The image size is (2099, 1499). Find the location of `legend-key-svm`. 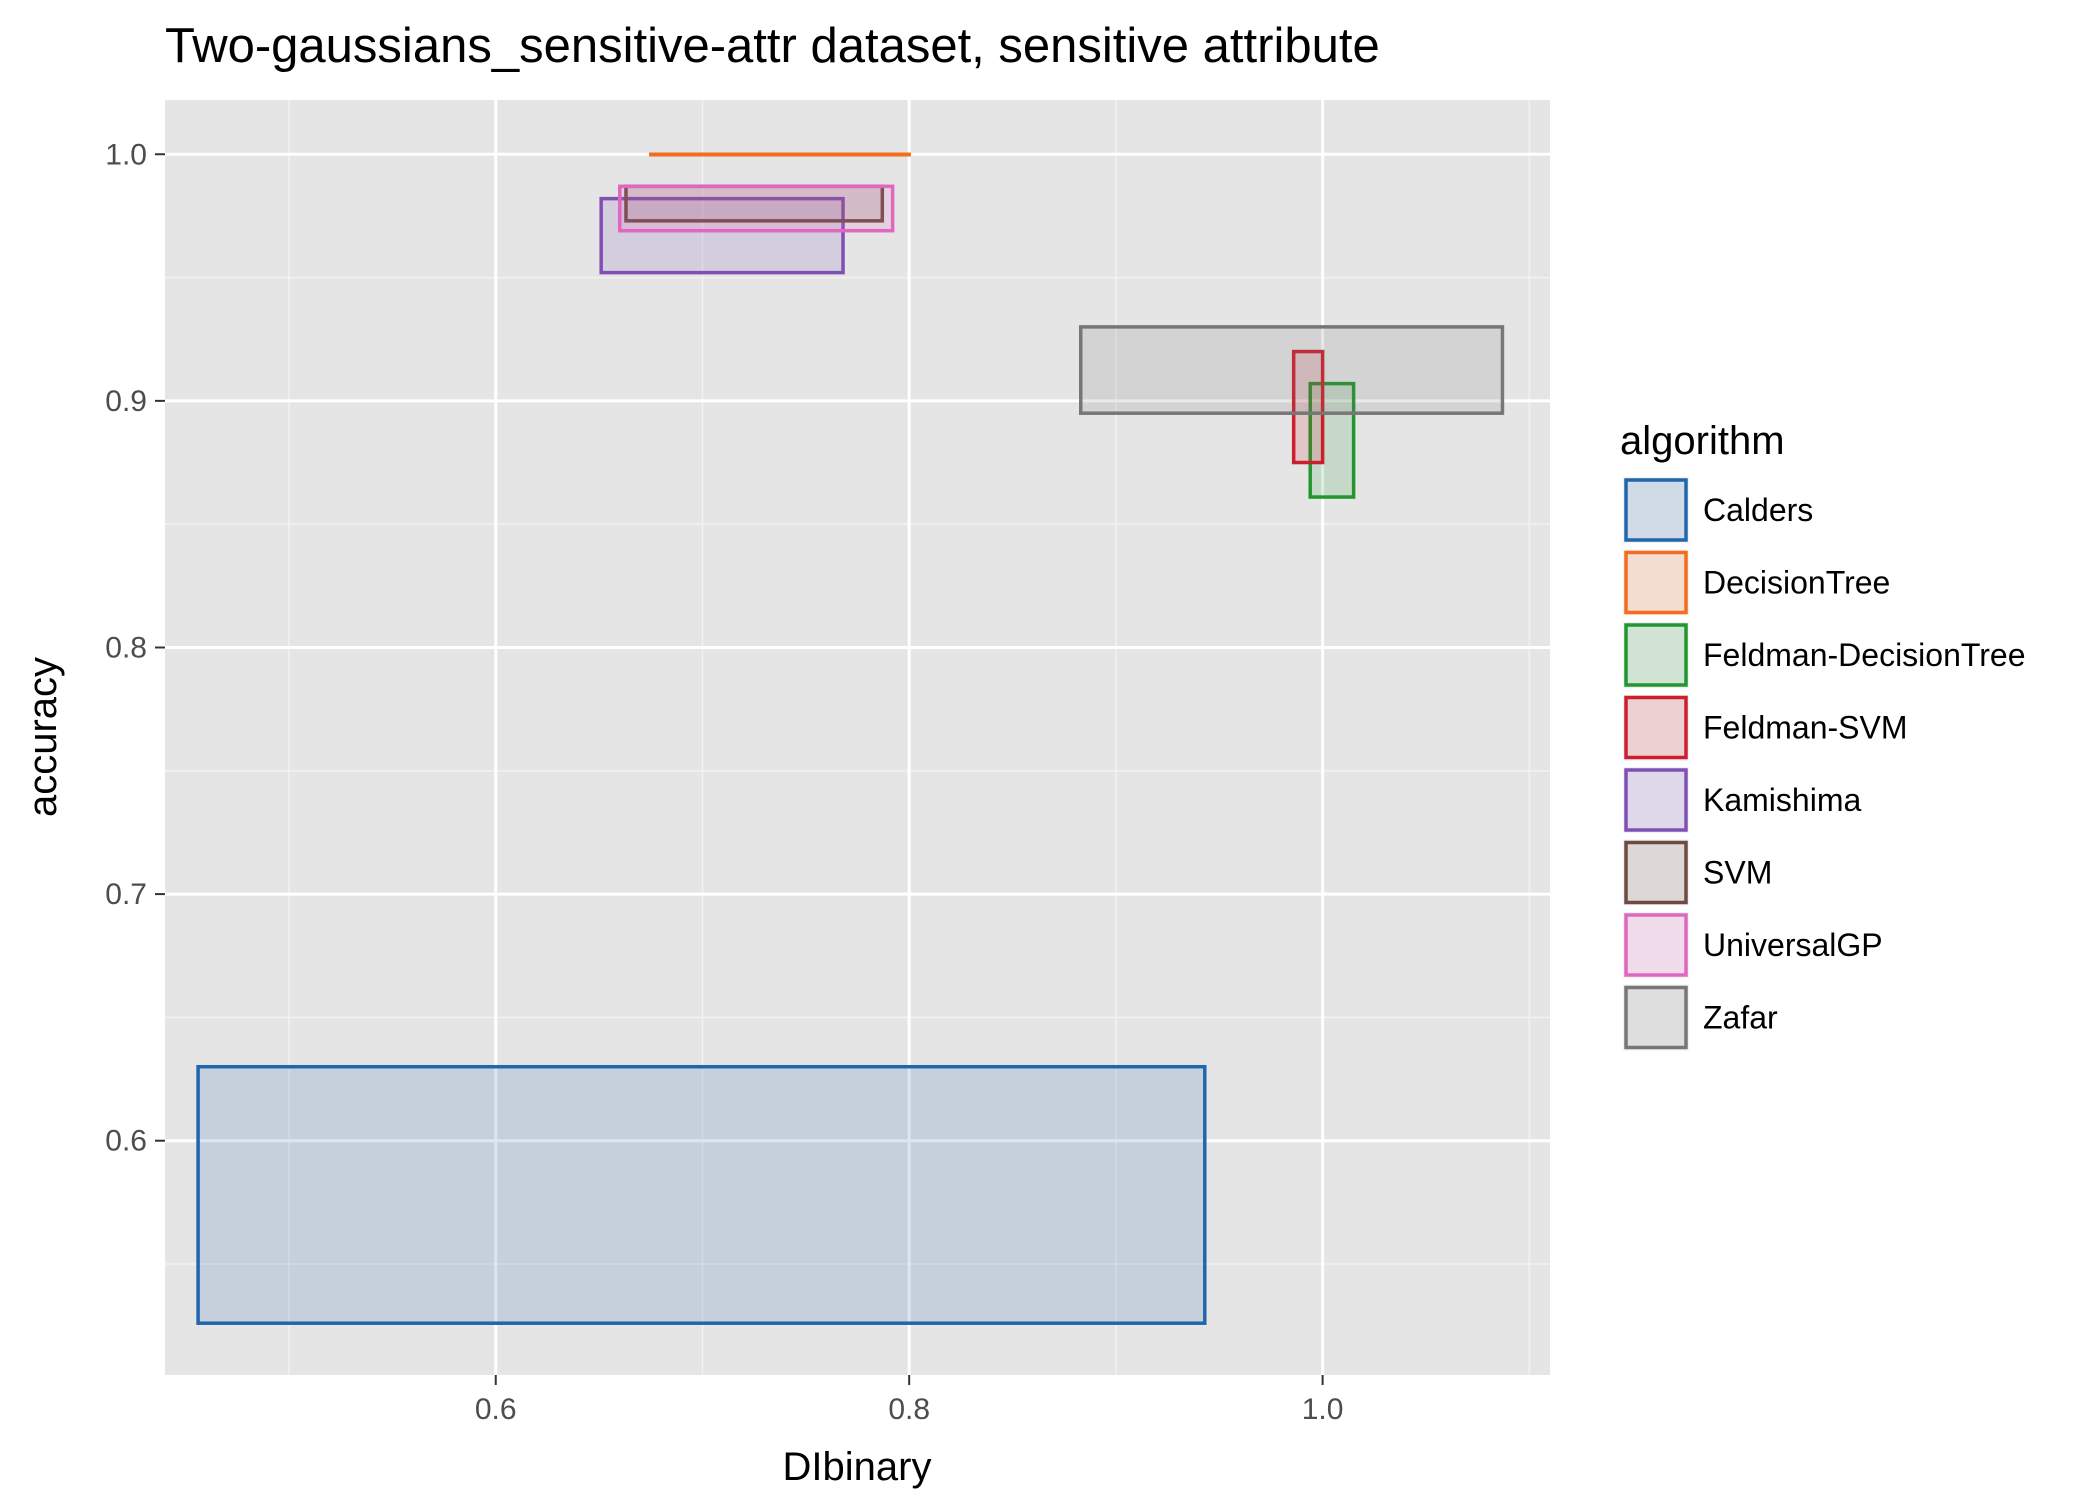

legend-key-svm is located at coordinates (1656, 872).